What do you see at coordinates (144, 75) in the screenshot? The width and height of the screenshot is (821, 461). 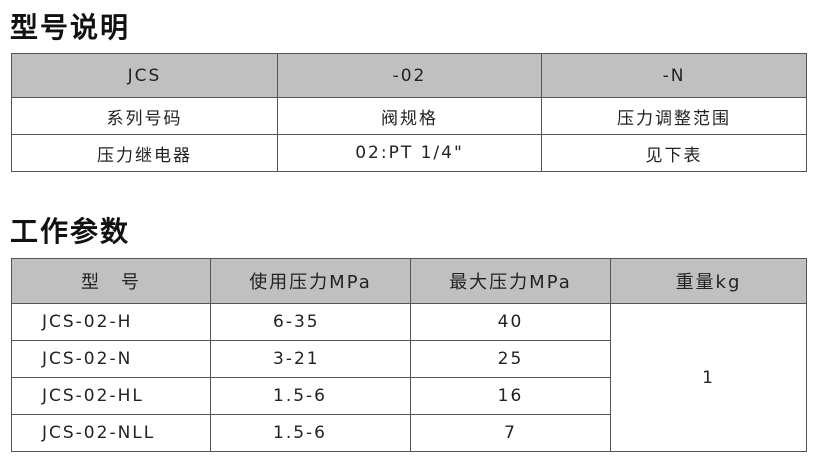 I see `header-cell: JCS` at bounding box center [144, 75].